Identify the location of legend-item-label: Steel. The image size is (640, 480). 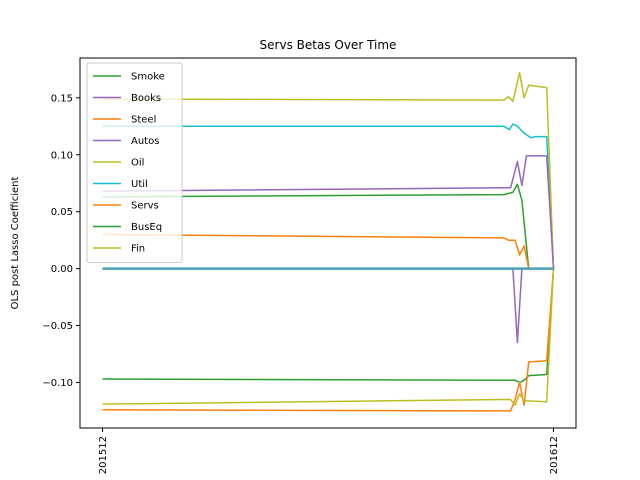
(143, 120).